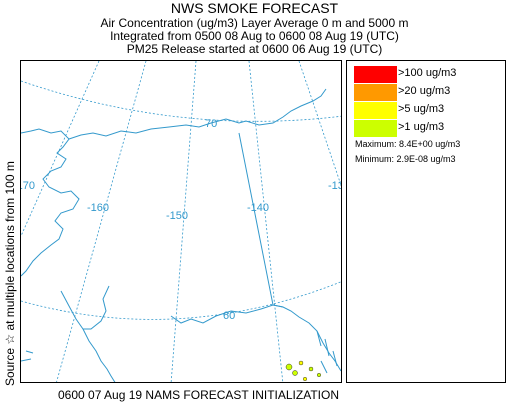 This screenshot has height=403, width=509. What do you see at coordinates (335, 186) in the screenshot?
I see `lon-label-130: -130` at bounding box center [335, 186].